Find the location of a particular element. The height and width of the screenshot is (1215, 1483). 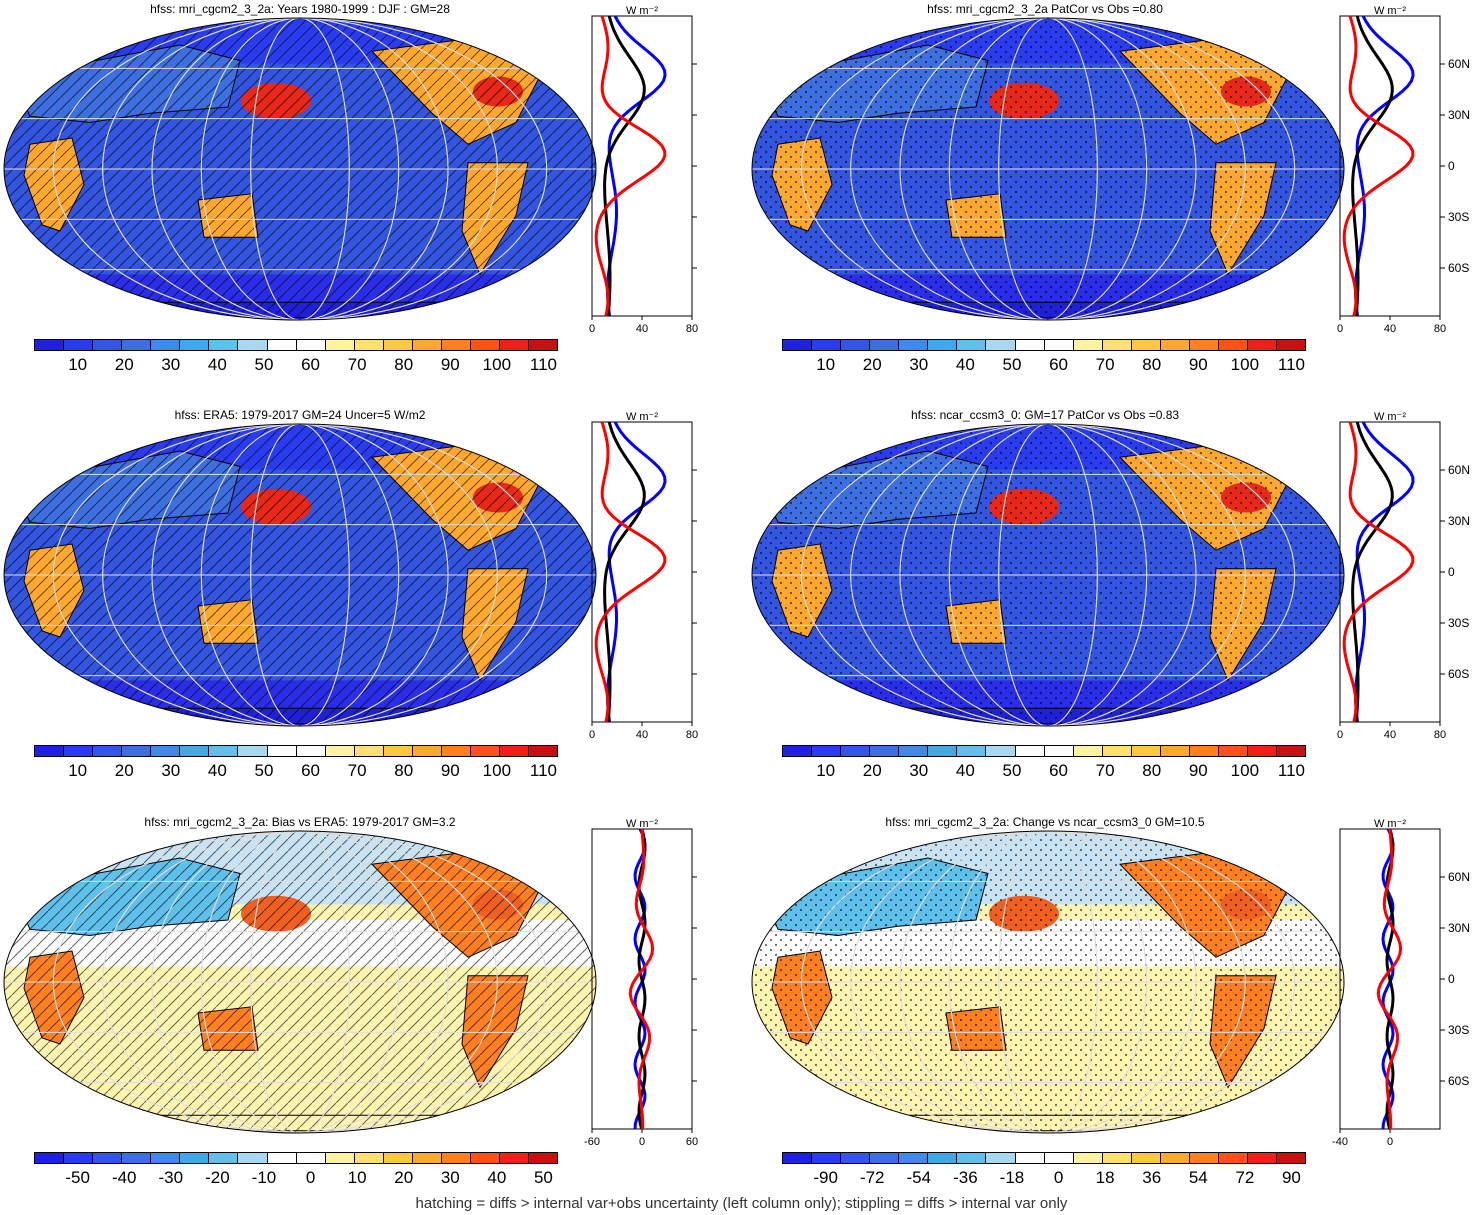

colorbar-label: -10 is located at coordinates (264, 1177).